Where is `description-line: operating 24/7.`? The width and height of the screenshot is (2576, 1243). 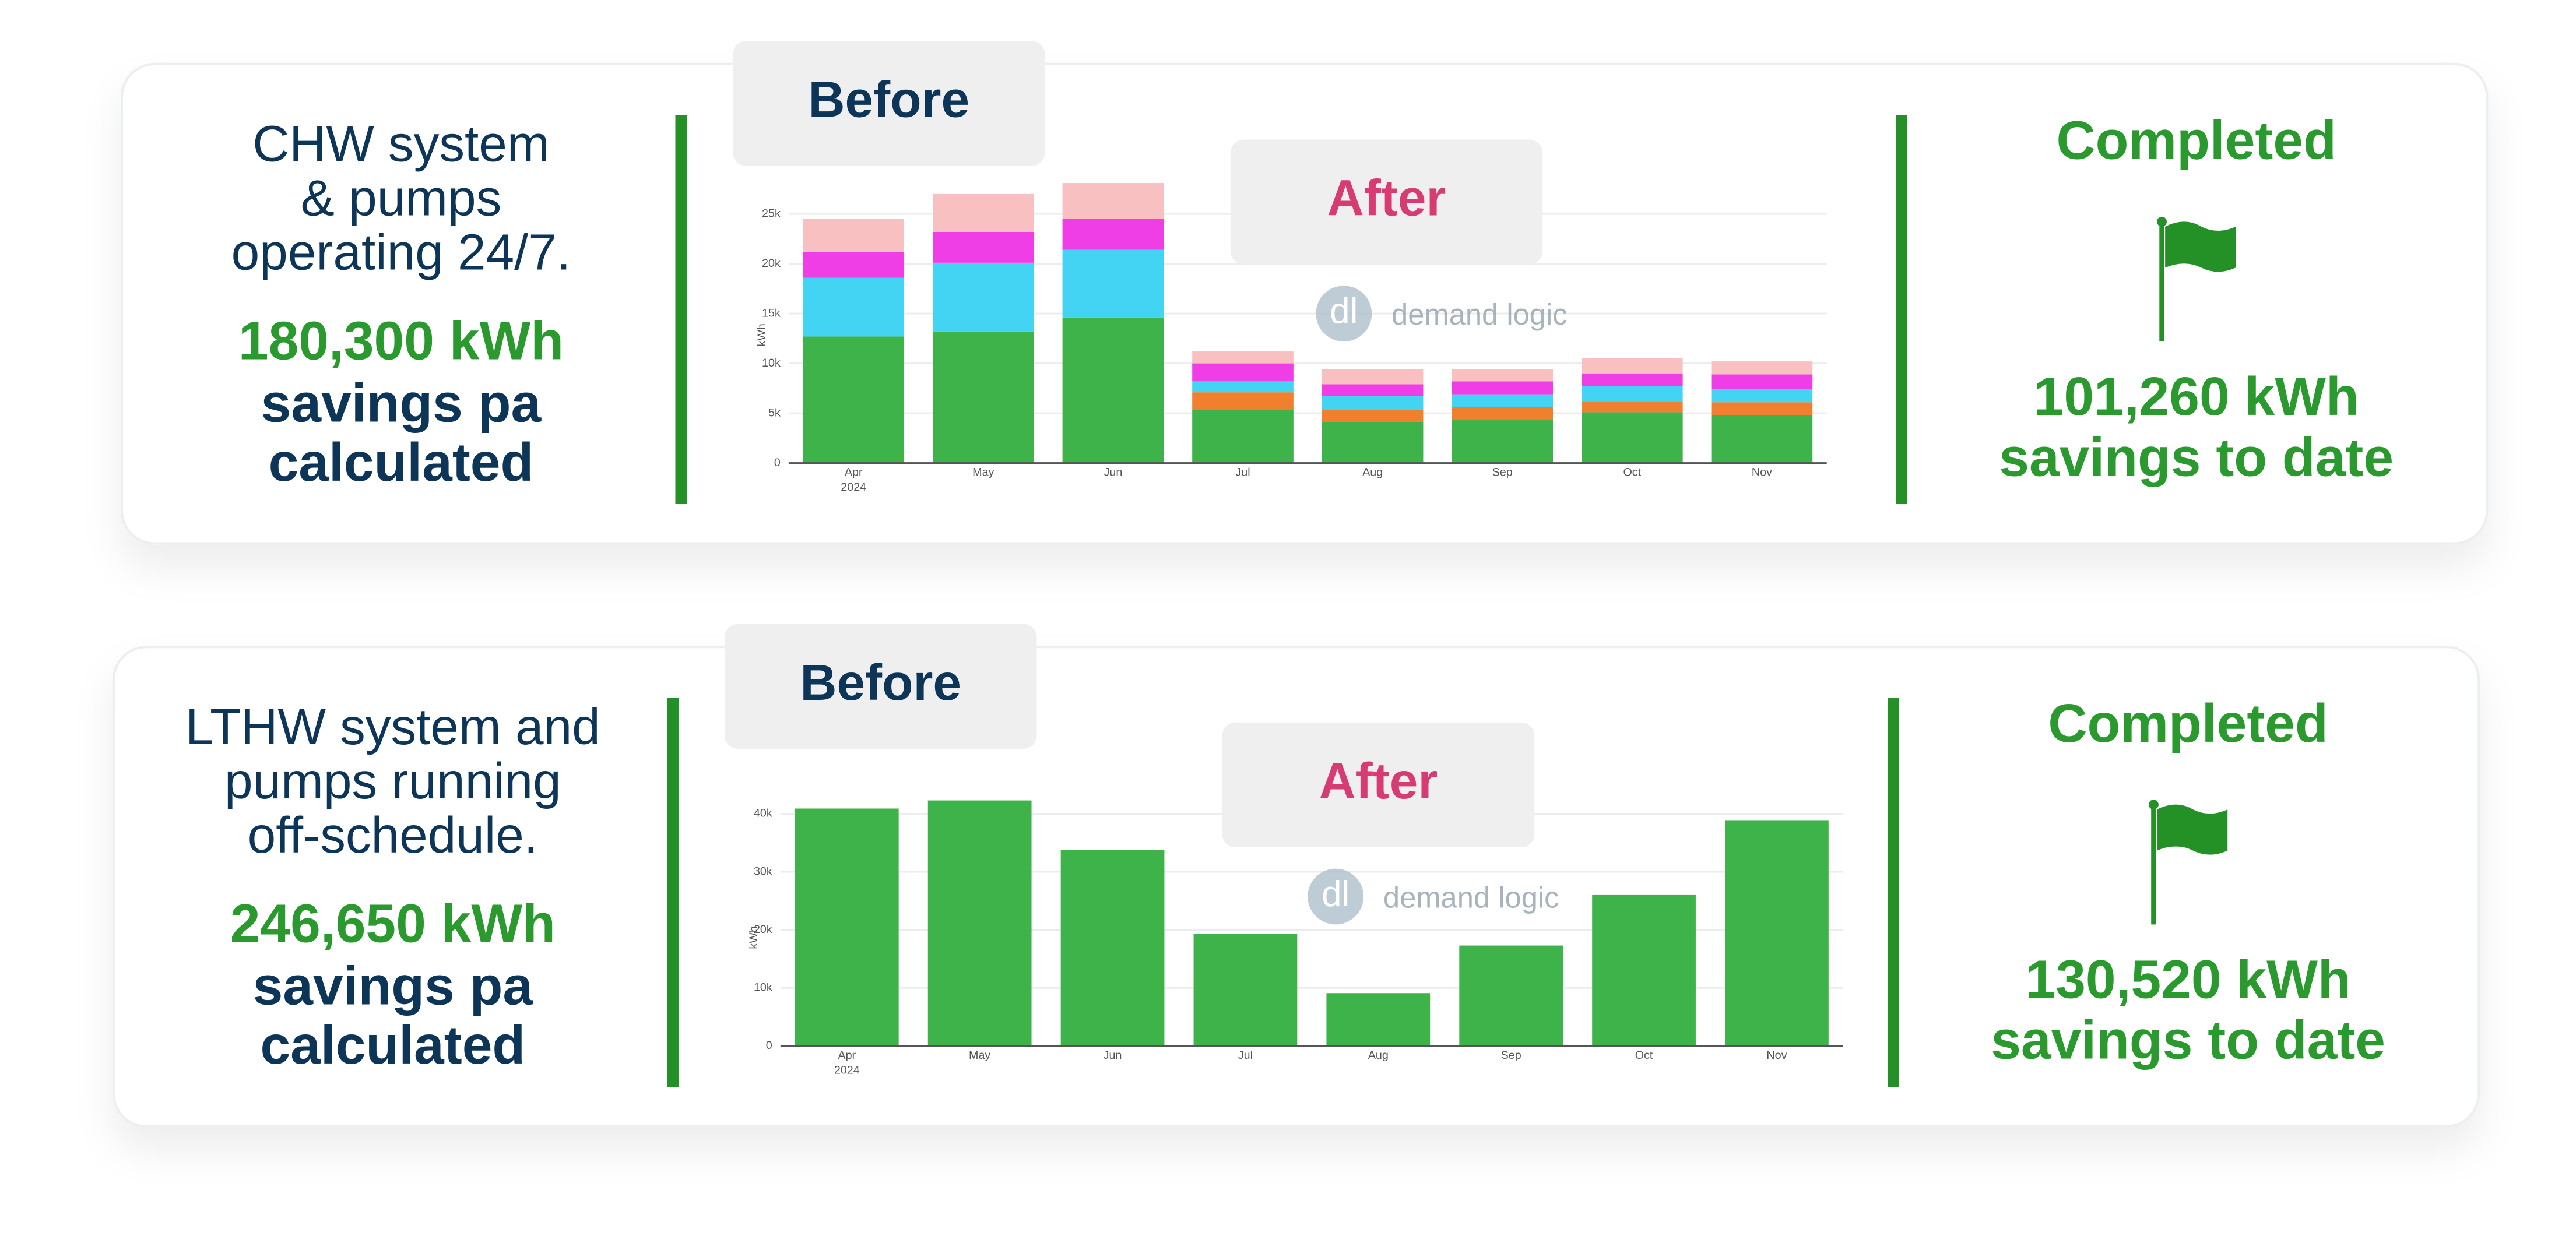
description-line: operating 24/7. is located at coordinates (401, 252).